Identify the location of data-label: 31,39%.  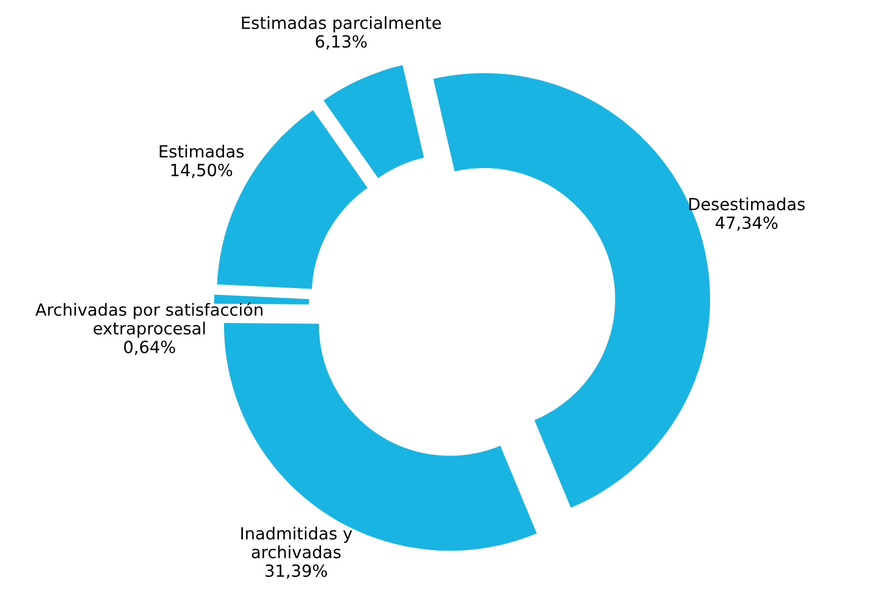
(296, 571).